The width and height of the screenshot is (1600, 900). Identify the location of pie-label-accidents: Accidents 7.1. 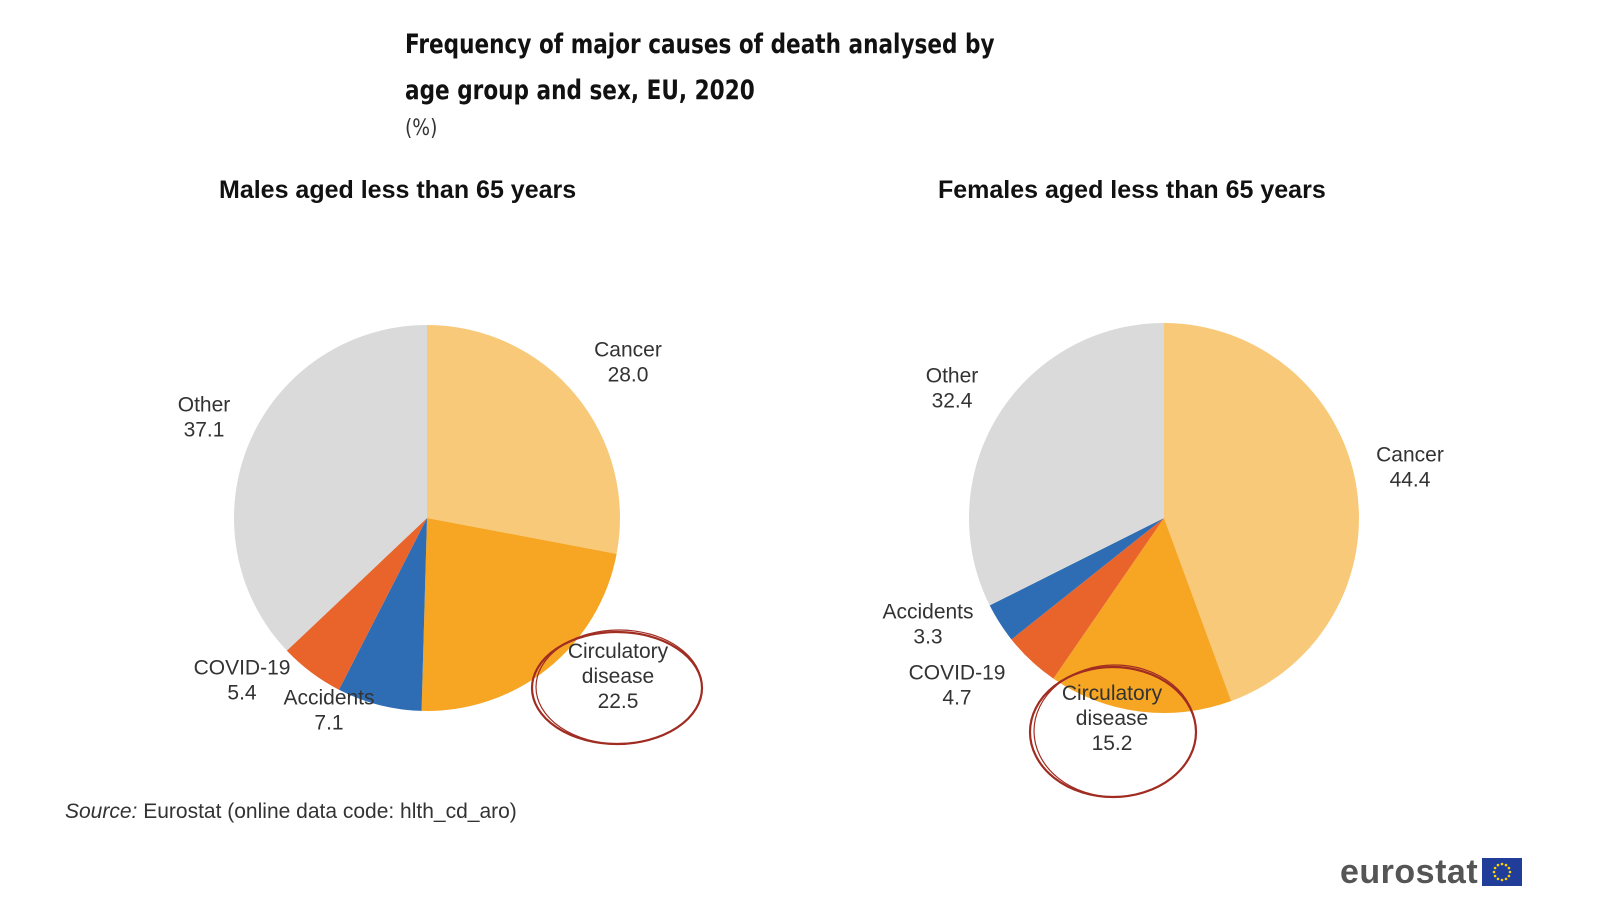
(328, 711).